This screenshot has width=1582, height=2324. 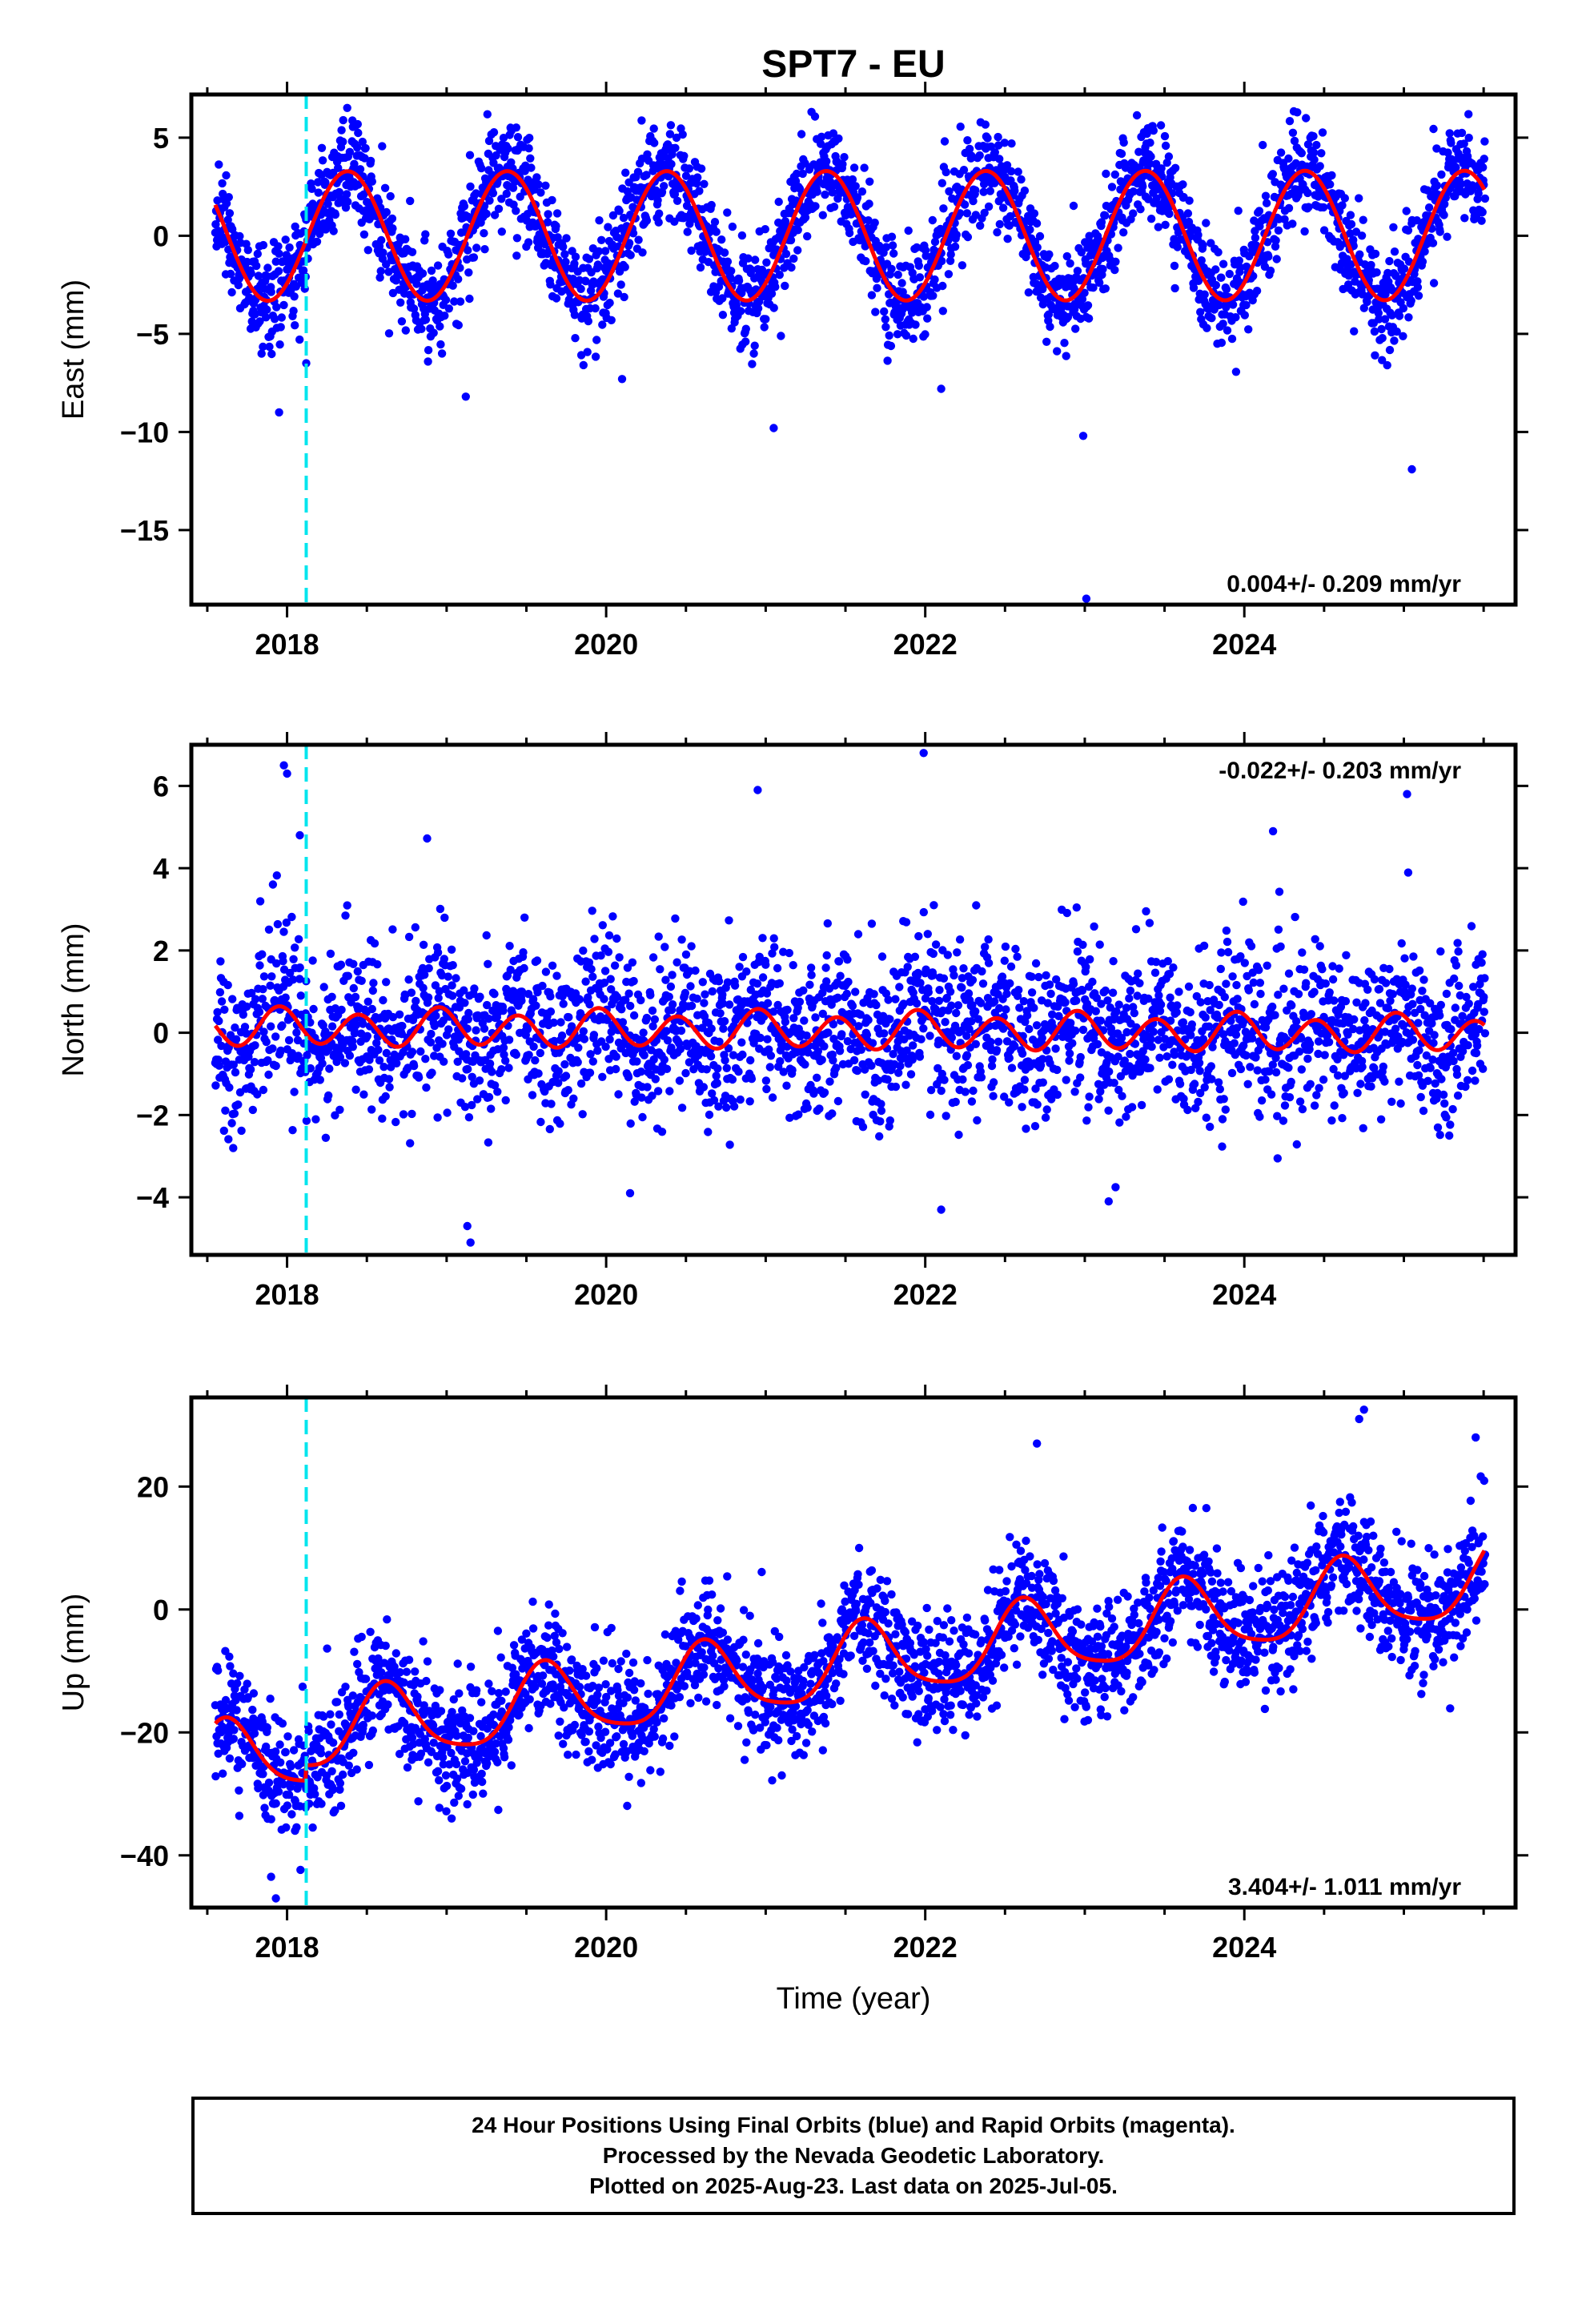 I want to click on outlier-point, so click(x=466, y=396).